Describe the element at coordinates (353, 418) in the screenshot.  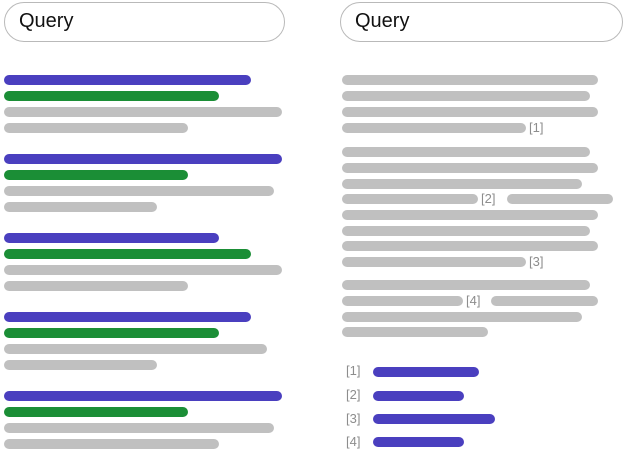
I see `reference-marker: [3]` at that location.